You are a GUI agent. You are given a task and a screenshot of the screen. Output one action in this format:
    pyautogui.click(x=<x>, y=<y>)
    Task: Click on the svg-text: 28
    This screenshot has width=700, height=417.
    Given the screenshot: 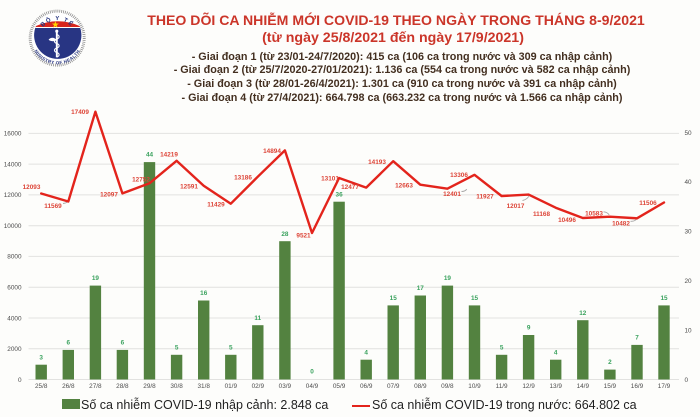 What is the action you would take?
    pyautogui.click(x=285, y=234)
    